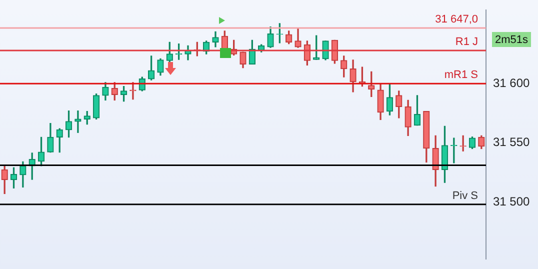  Describe the element at coordinates (461, 75) in the screenshot. I see `ref-line-label: mR1 S` at that location.